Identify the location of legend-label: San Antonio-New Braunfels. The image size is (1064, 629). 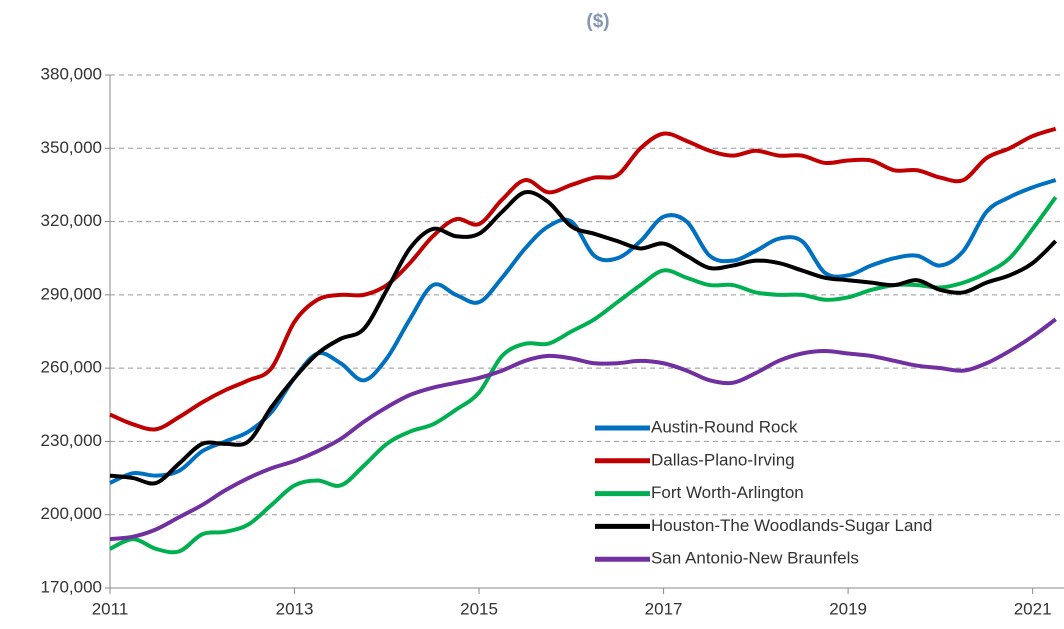
(755, 558).